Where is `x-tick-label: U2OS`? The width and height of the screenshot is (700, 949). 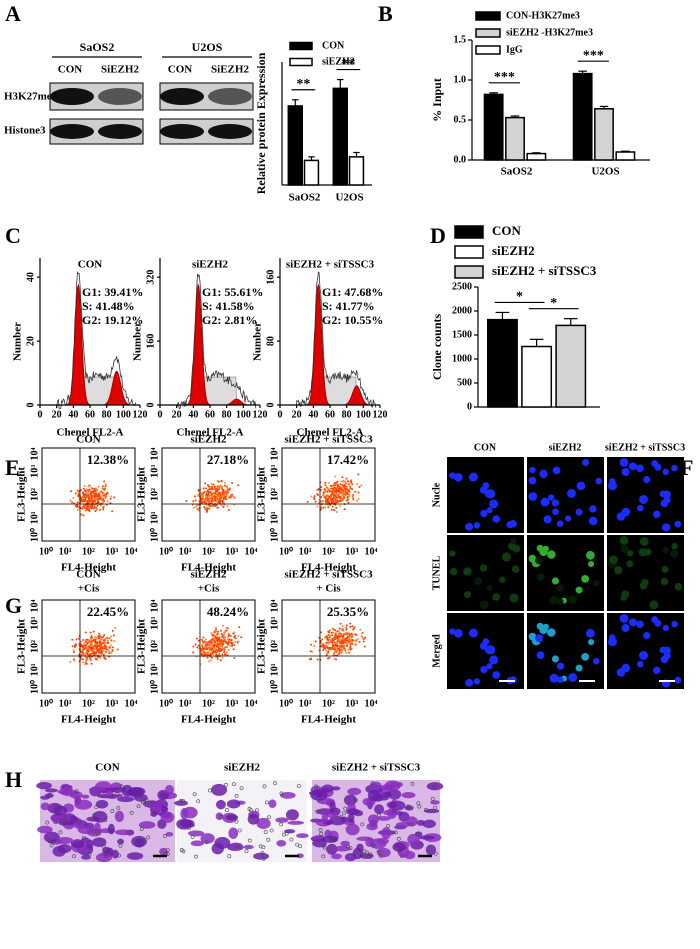 x-tick-label: U2OS is located at coordinates (605, 172).